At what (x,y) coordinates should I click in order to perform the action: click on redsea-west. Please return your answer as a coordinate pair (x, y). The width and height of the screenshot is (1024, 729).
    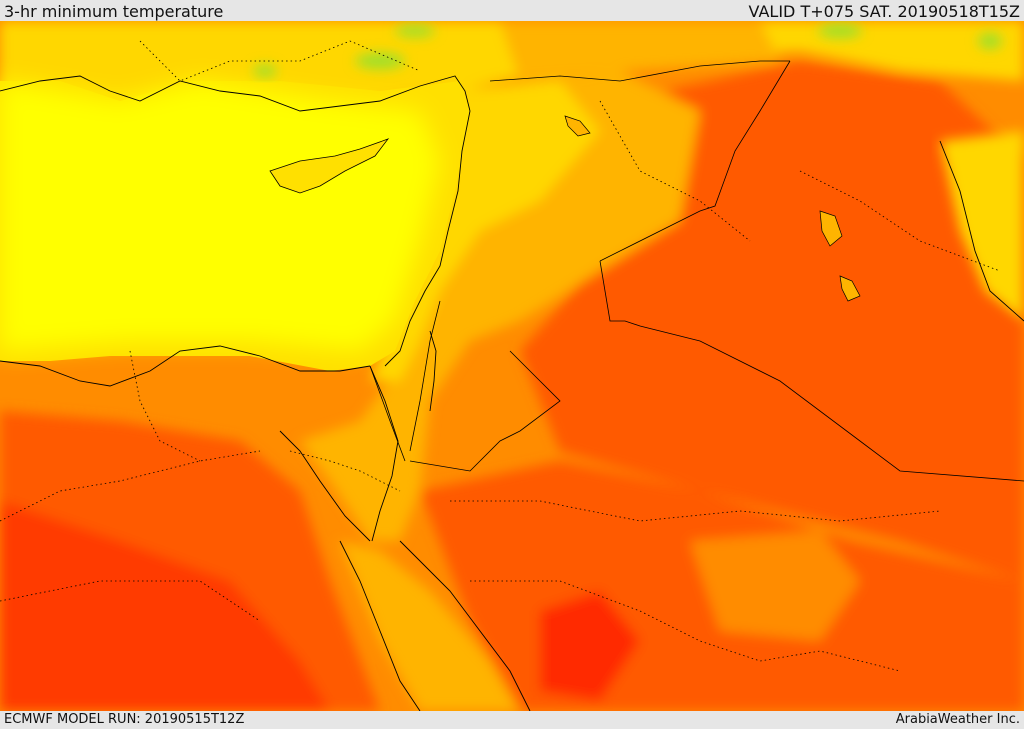
    Looking at the image, I should click on (380, 625).